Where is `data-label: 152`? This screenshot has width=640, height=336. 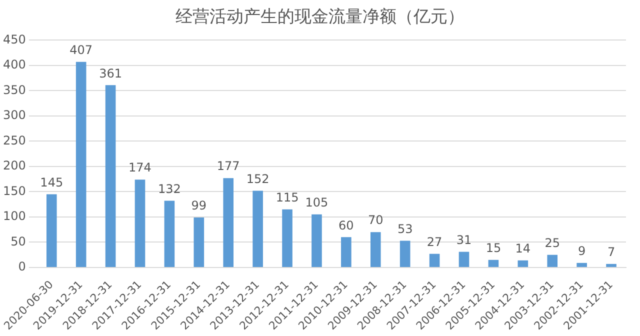 data-label: 152 is located at coordinates (258, 179).